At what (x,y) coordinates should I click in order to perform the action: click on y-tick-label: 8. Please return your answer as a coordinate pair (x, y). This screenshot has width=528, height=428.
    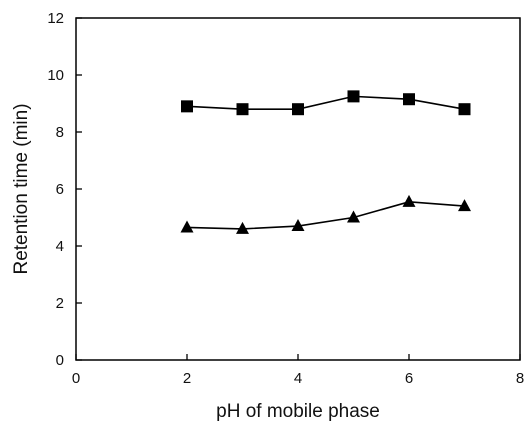
    Looking at the image, I should click on (60, 132).